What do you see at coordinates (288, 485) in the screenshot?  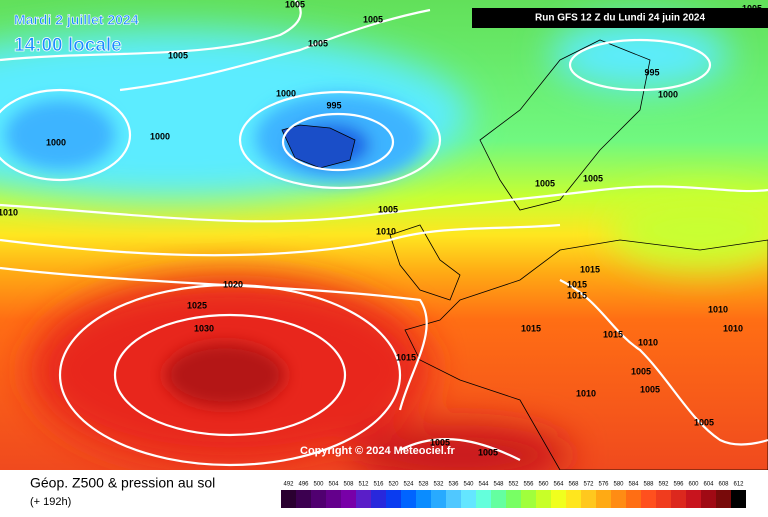 I see `scale-label: 492` at bounding box center [288, 485].